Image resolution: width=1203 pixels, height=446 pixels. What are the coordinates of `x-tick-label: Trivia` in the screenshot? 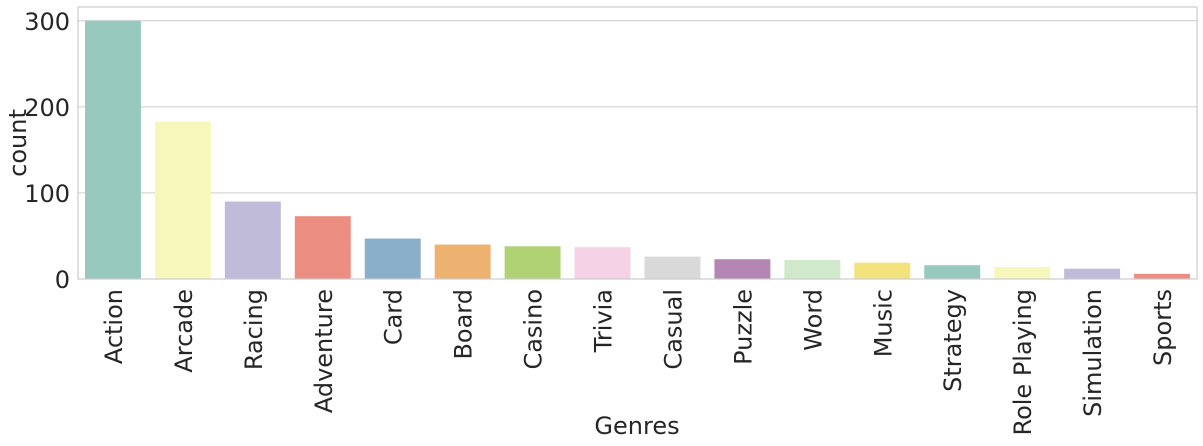 It's located at (604, 321).